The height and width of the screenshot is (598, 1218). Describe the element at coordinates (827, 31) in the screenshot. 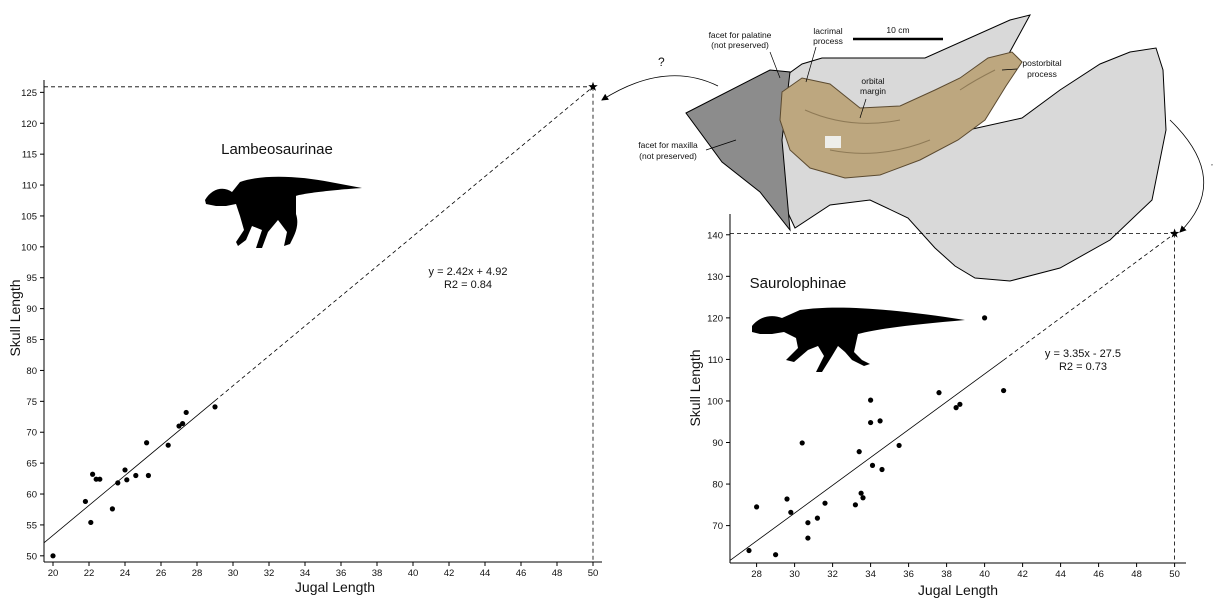

I see `lacrimal-label-1: lacrimal` at that location.